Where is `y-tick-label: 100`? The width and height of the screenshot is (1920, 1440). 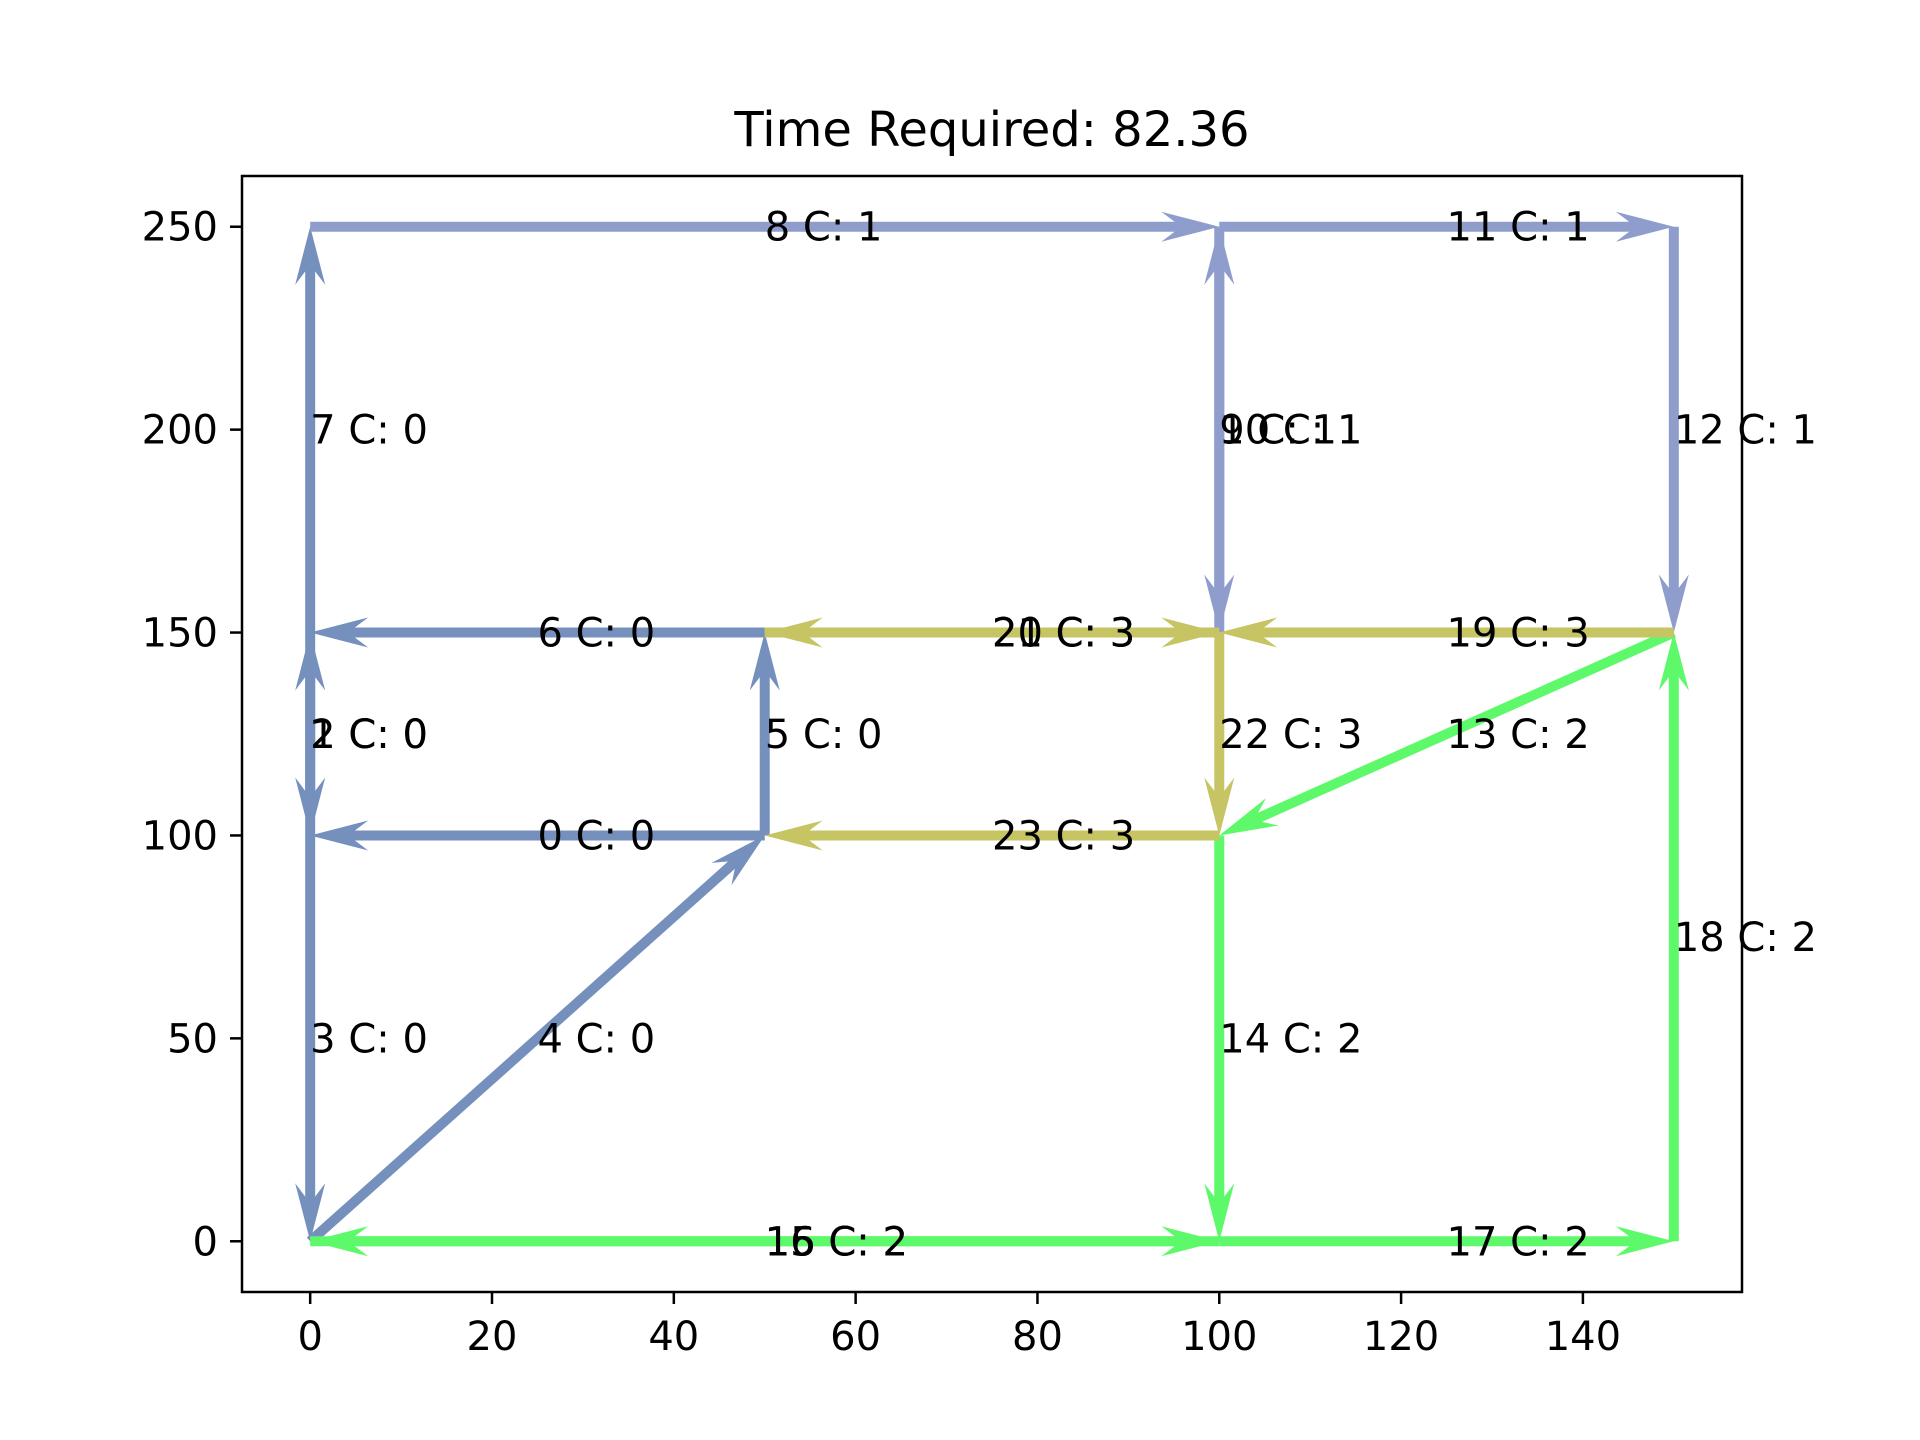
y-tick-label: 100 is located at coordinates (180, 836).